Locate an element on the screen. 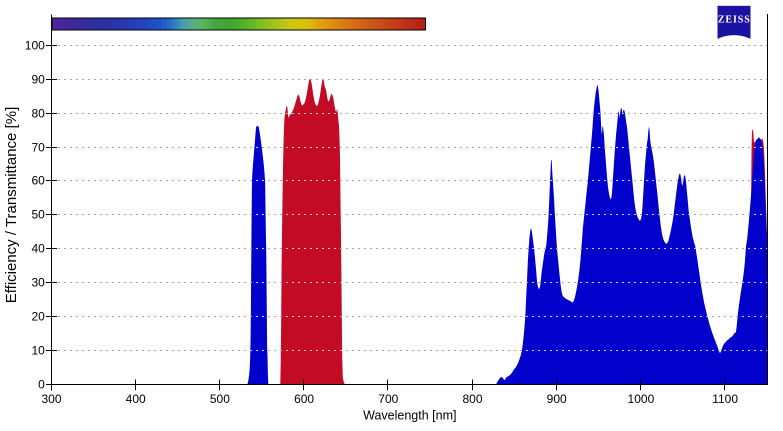 This screenshot has width=783, height=431. svg-text: 800 is located at coordinates (472, 399).